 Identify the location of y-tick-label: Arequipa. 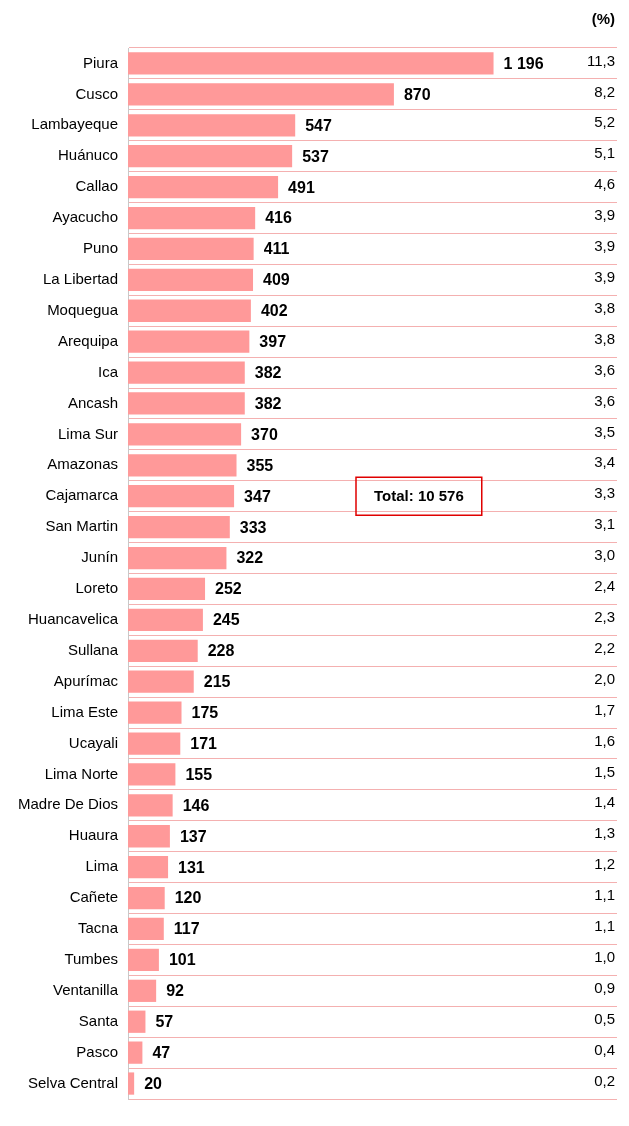
(88, 340).